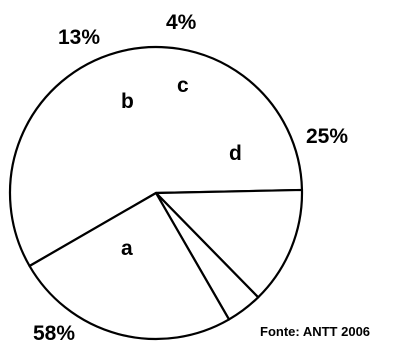  Describe the element at coordinates (235, 153) in the screenshot. I see `slice-category-label-d: d` at that location.